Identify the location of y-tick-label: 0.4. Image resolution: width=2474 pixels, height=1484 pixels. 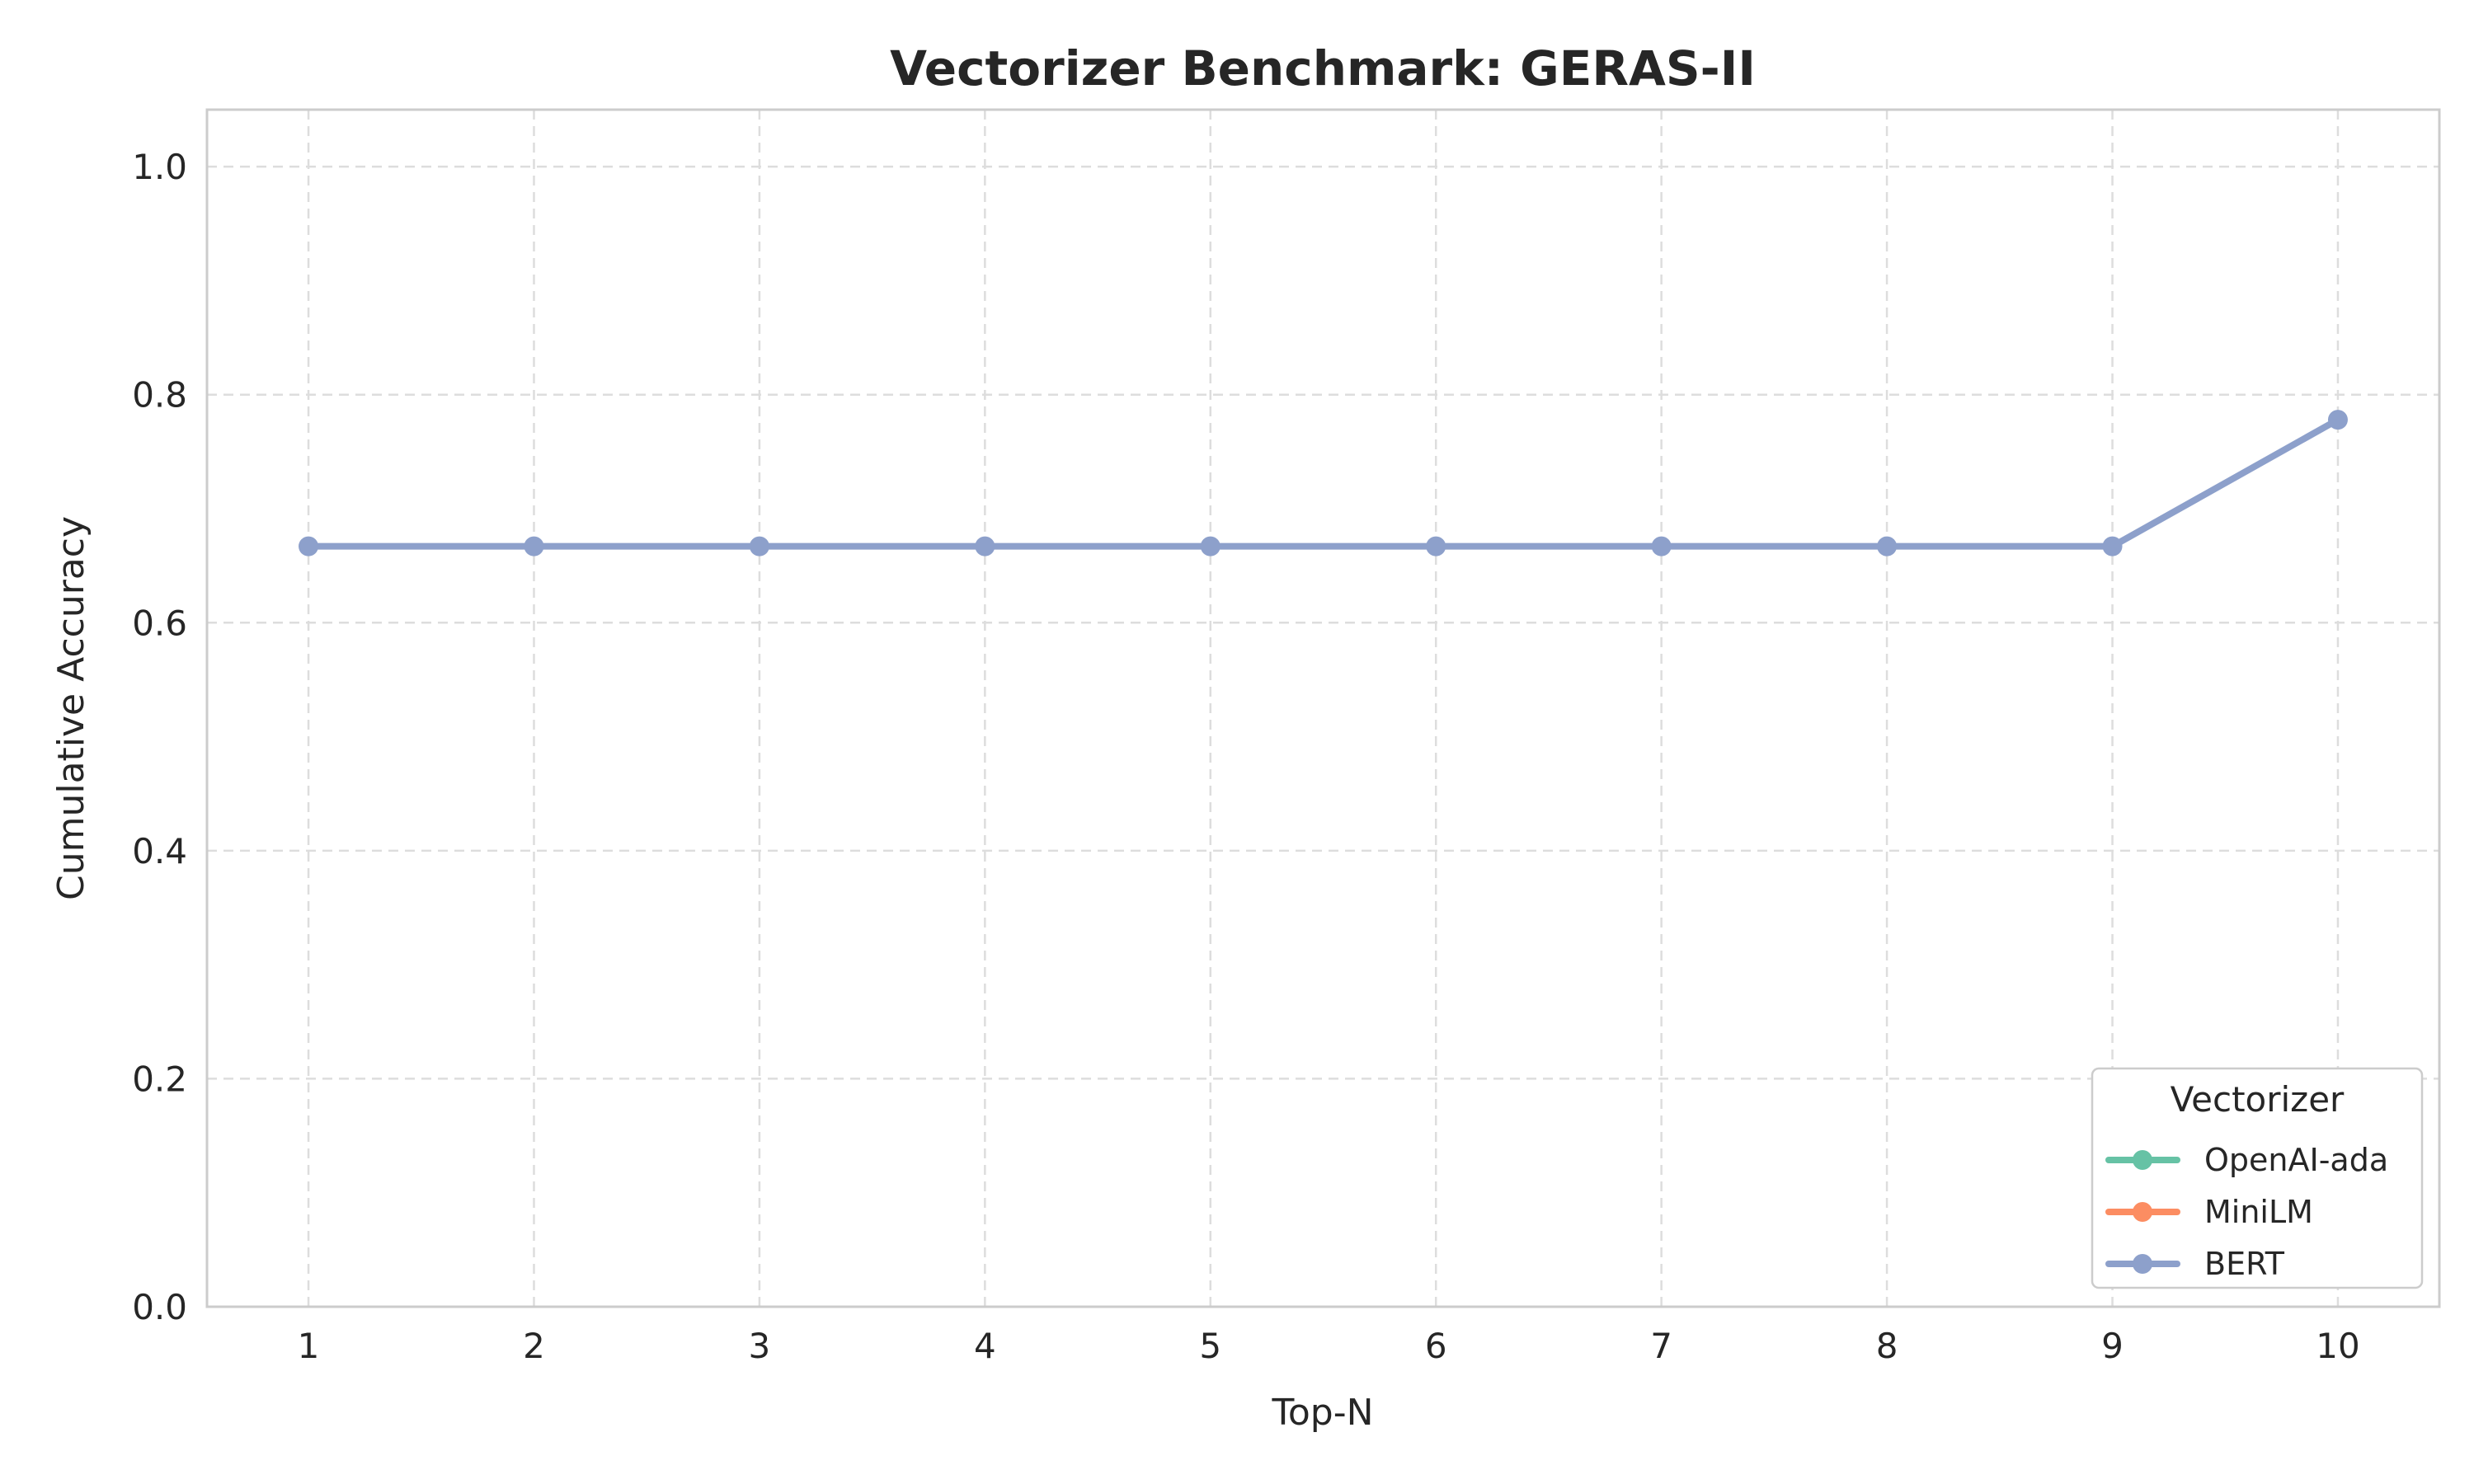
(159, 851).